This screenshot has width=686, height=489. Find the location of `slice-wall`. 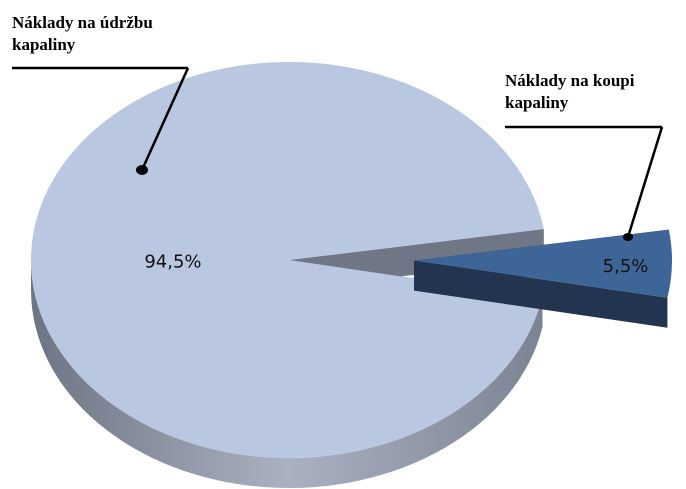

slice-wall is located at coordinates (540, 294).